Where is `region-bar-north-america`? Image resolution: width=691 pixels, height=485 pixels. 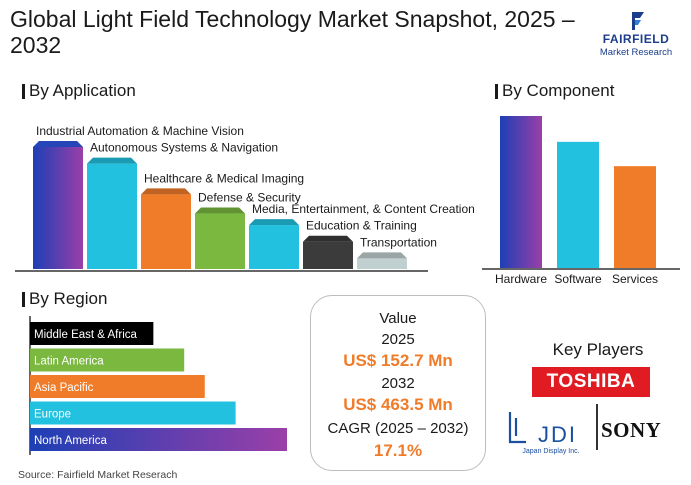
region-bar-north-america is located at coordinates (158, 439).